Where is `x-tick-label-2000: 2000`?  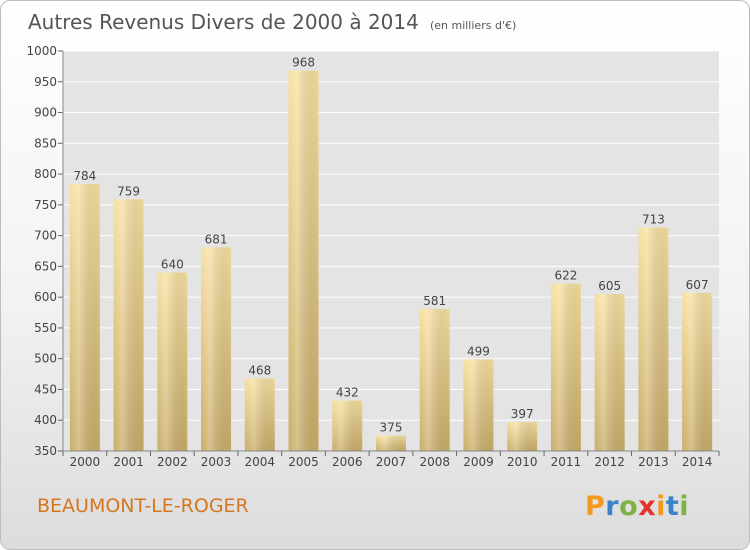
x-tick-label-2000: 2000 is located at coordinates (85, 462).